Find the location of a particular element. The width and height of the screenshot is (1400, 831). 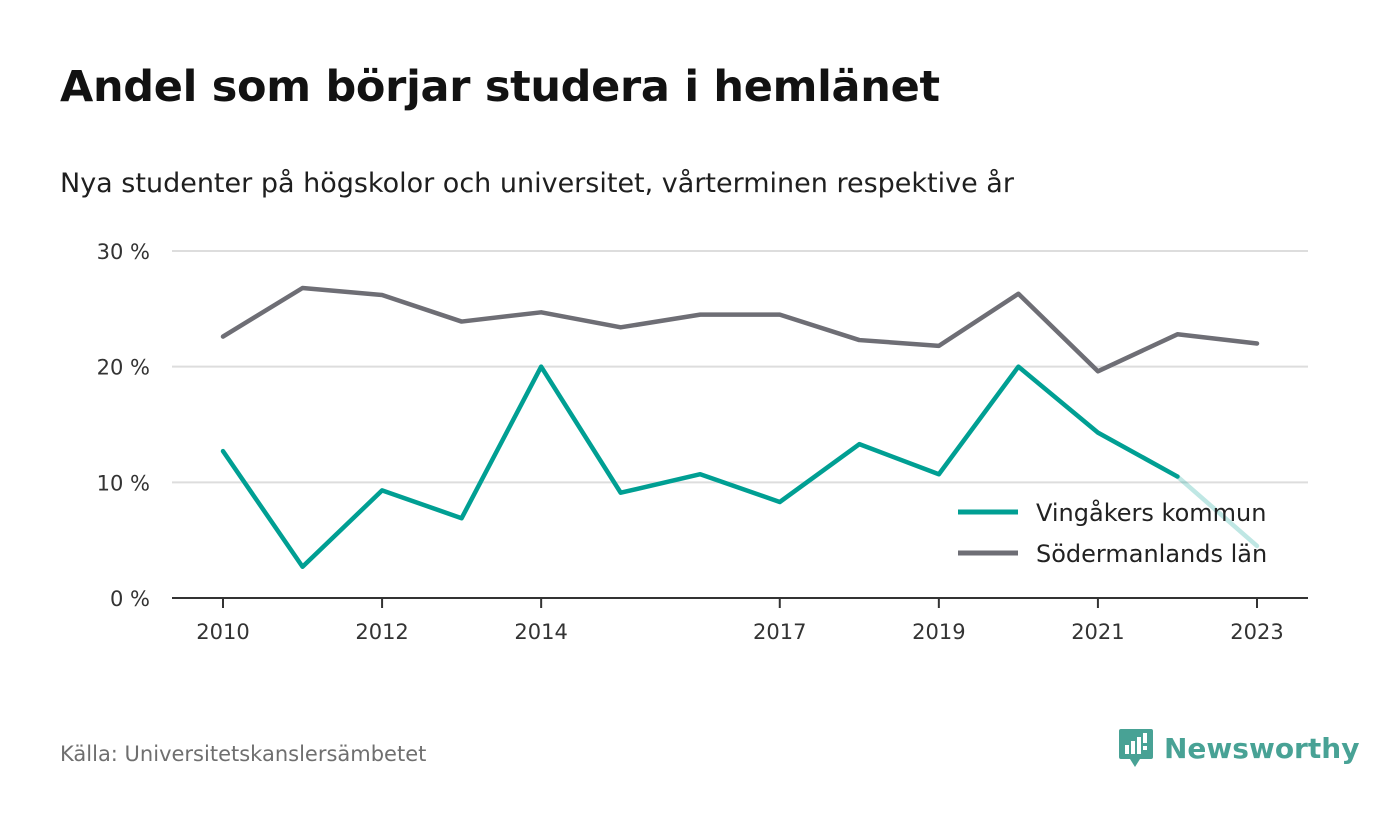

legend-label-vingakers-kommun: Vingåkers kommun is located at coordinates (1151, 512).